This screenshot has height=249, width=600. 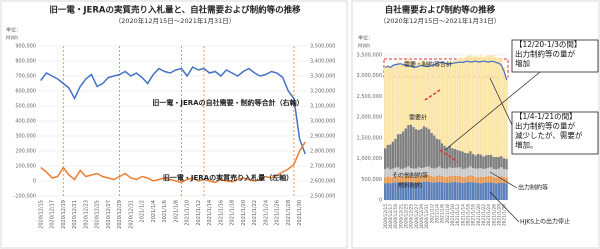 I want to click on y-tick-label: 3,000,000, so click(x=322, y=122).